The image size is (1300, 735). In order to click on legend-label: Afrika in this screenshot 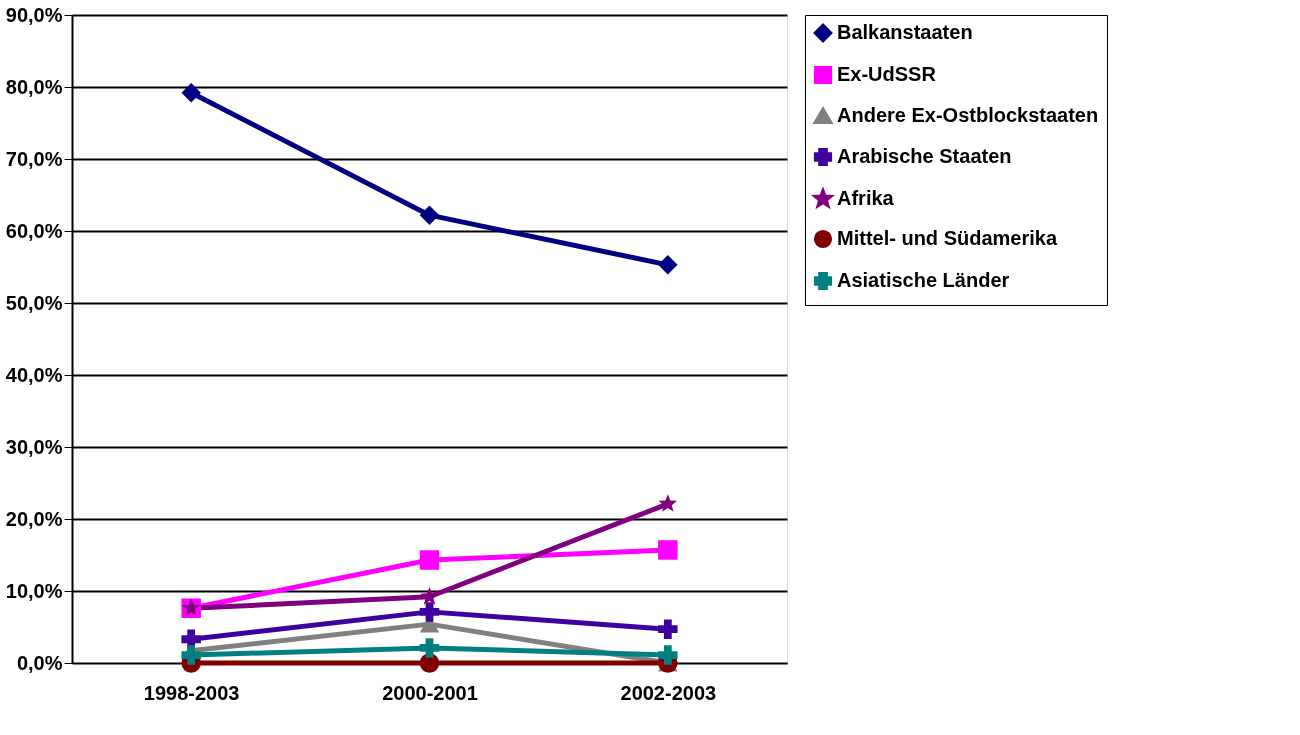, I will do `click(866, 198)`.